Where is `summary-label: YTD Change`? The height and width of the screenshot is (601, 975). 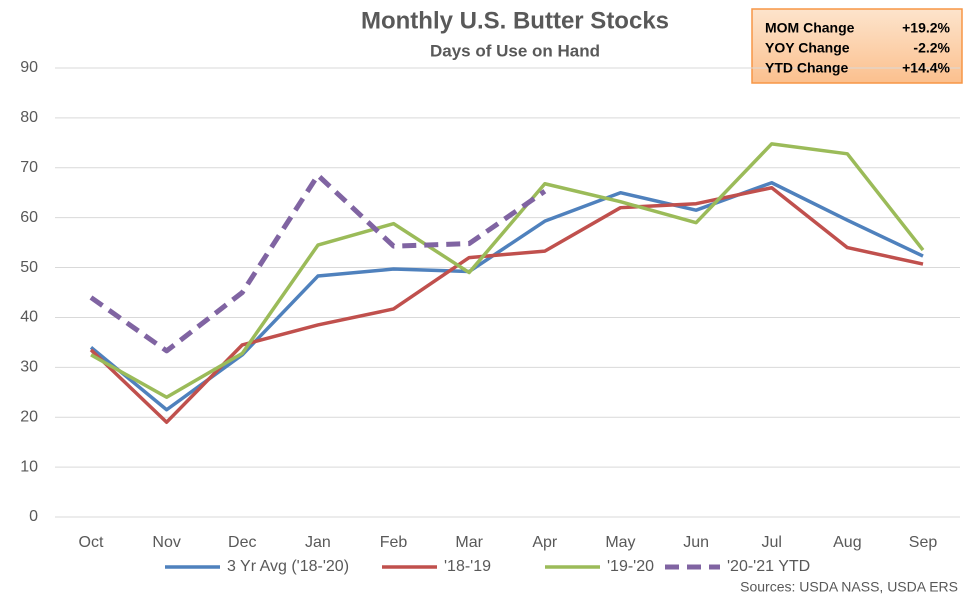 summary-label: YTD Change is located at coordinates (806, 68).